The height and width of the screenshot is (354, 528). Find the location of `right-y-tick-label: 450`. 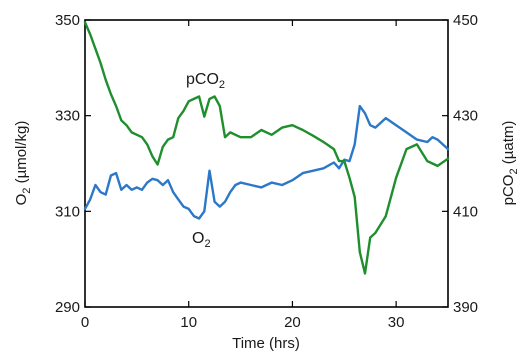

right-y-tick-label: 450 is located at coordinates (465, 20).